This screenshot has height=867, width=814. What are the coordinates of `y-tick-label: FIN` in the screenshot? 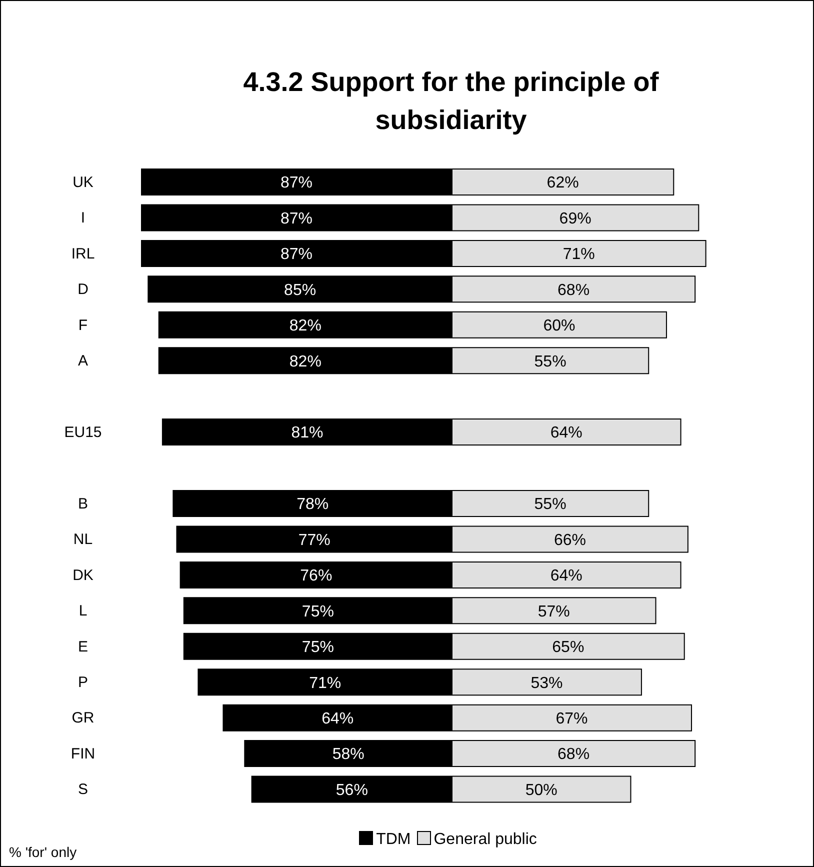 It's located at (83, 753).